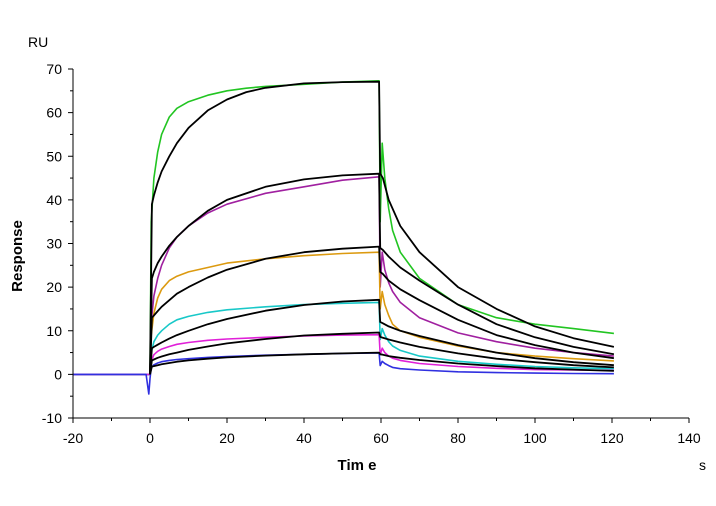 This screenshot has height=506, width=716. I want to click on x-axis-title: Tim e, so click(357, 465).